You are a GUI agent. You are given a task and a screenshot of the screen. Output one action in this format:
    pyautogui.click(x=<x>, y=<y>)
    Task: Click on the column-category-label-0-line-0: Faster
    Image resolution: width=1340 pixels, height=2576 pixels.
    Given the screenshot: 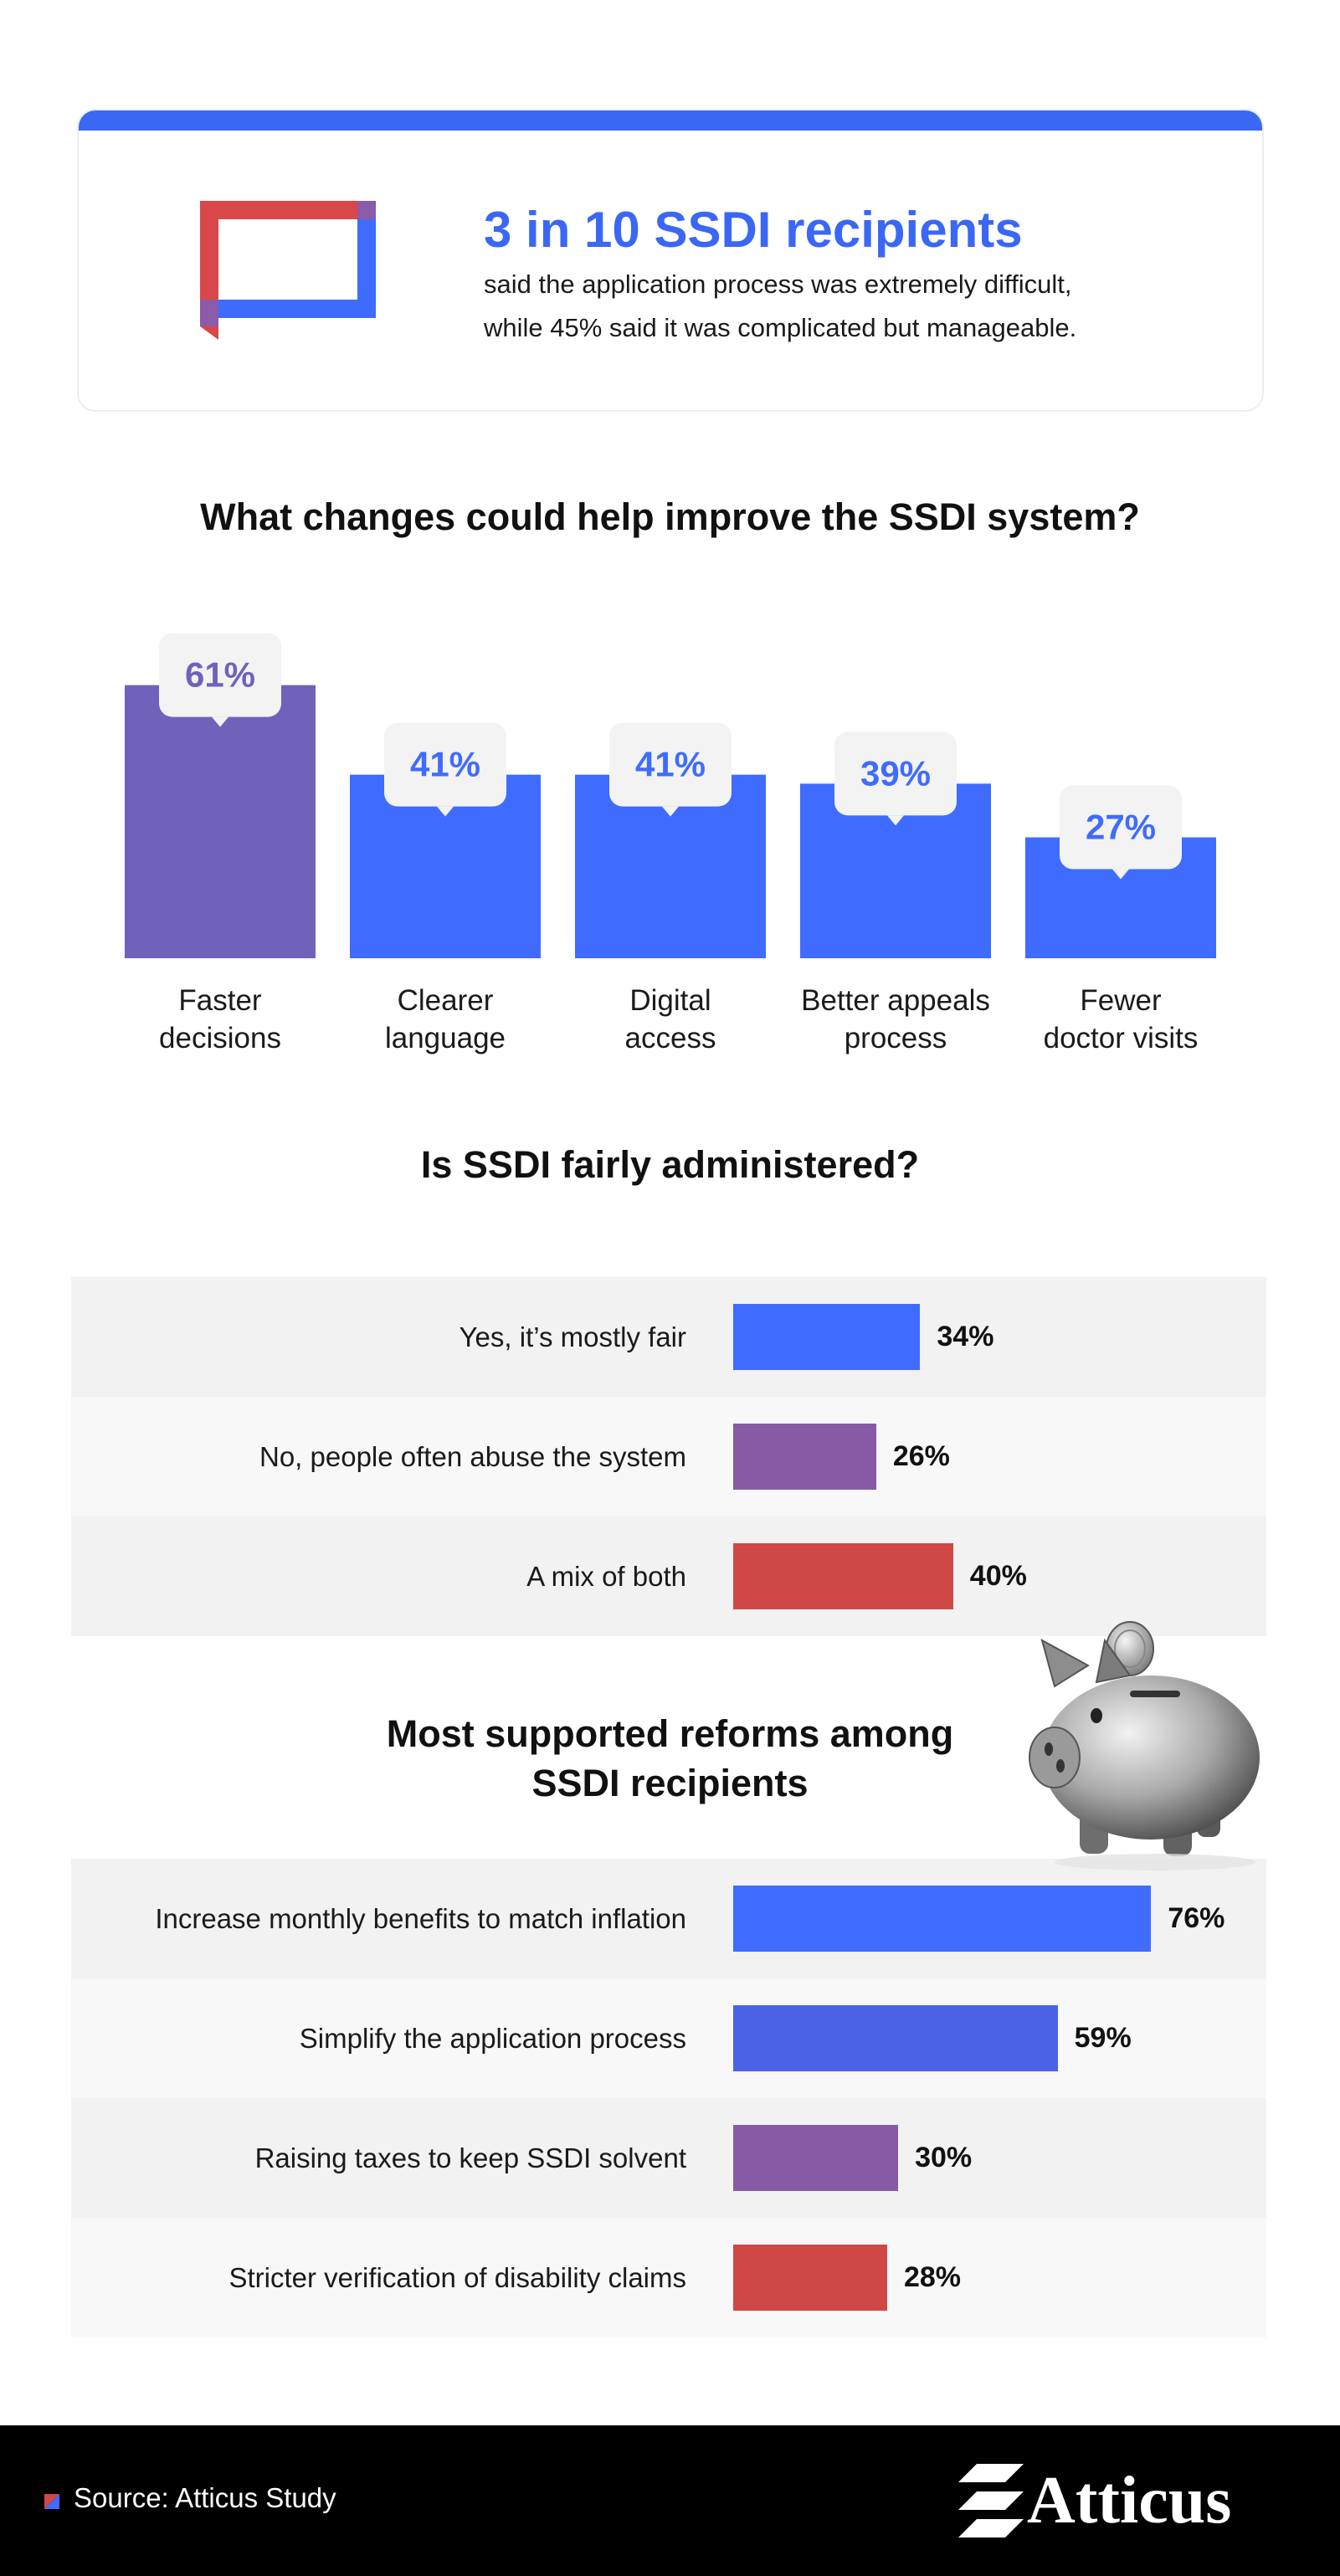 What is the action you would take?
    pyautogui.click(x=220, y=1000)
    